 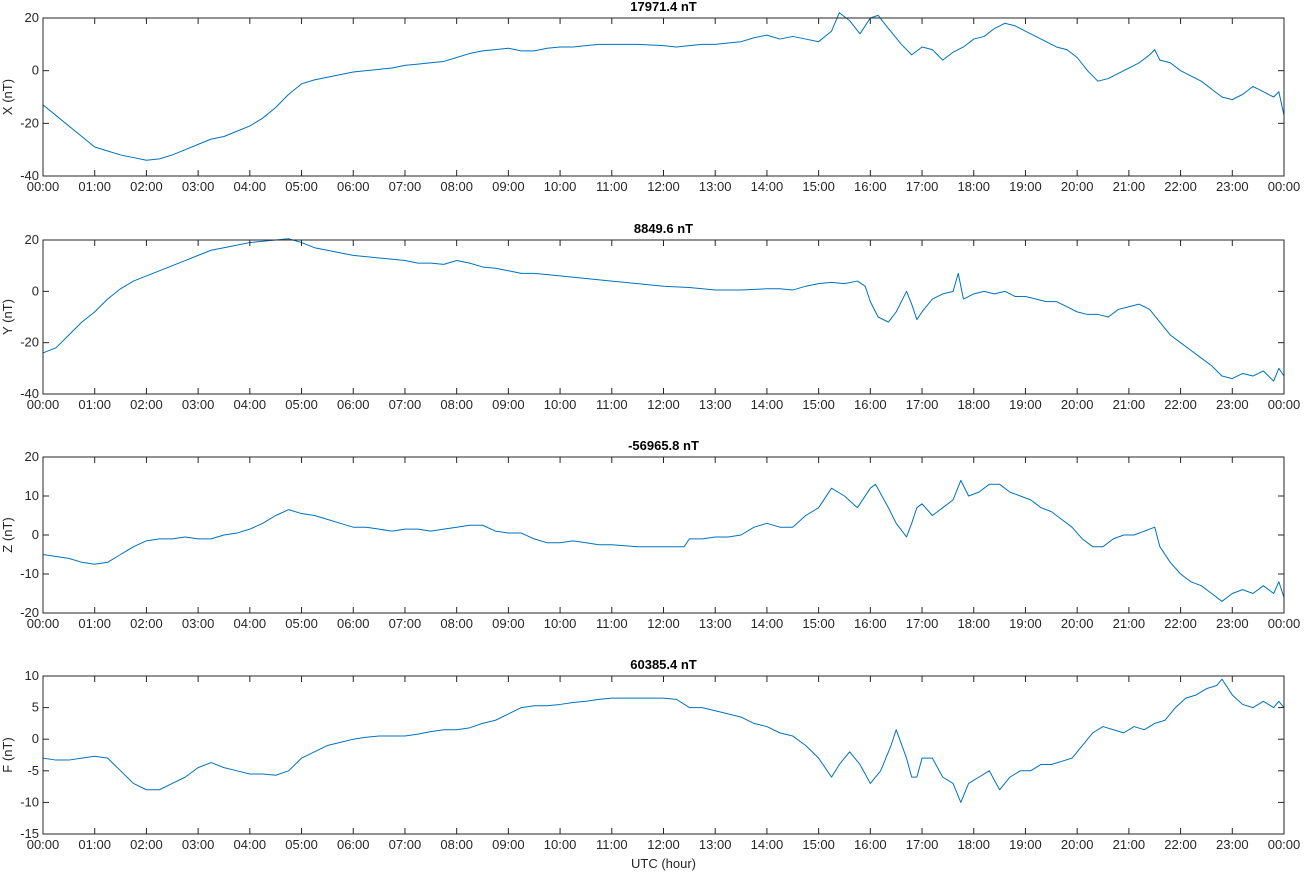 What do you see at coordinates (32, 675) in the screenshot?
I see `y-tick-label: 10` at bounding box center [32, 675].